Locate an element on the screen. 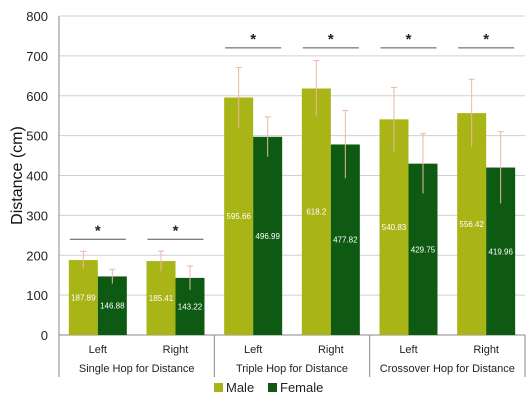  legend-swatch-female is located at coordinates (272, 387).